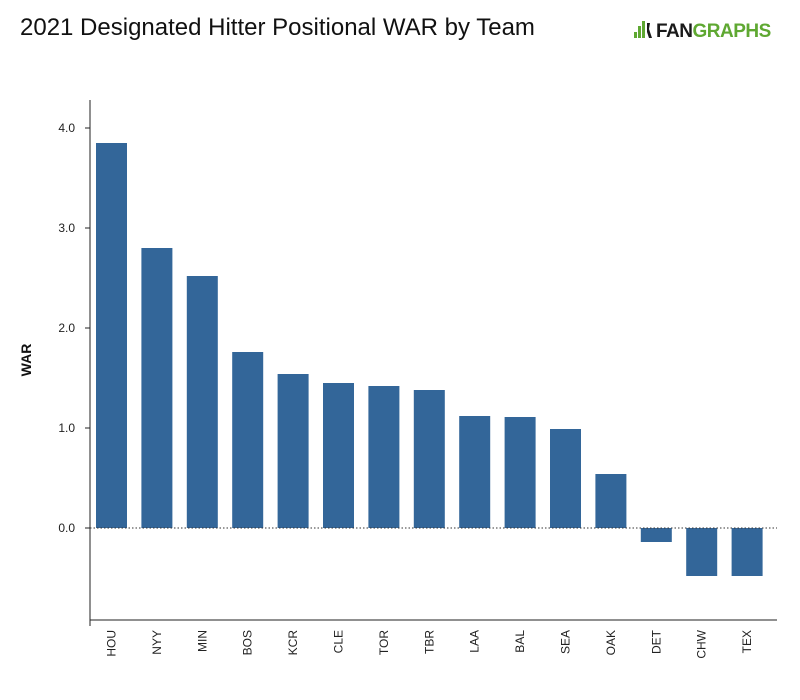  Describe the element at coordinates (66, 128) in the screenshot. I see `y-tick-label: 4.0` at that location.